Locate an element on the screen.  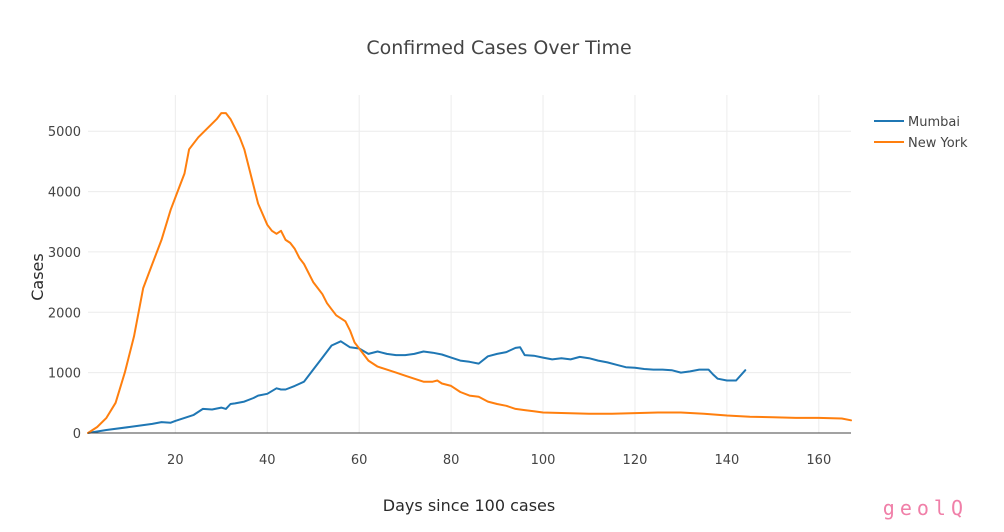
y-tick-label: 0 is located at coordinates (77, 434).